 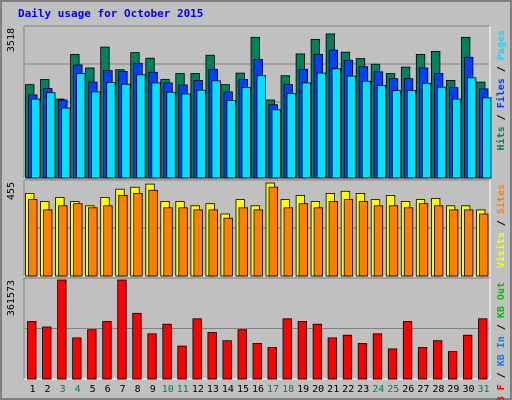 What do you see at coordinates (138, 389) in the screenshot?
I see `x-tick-label: 8` at bounding box center [138, 389].